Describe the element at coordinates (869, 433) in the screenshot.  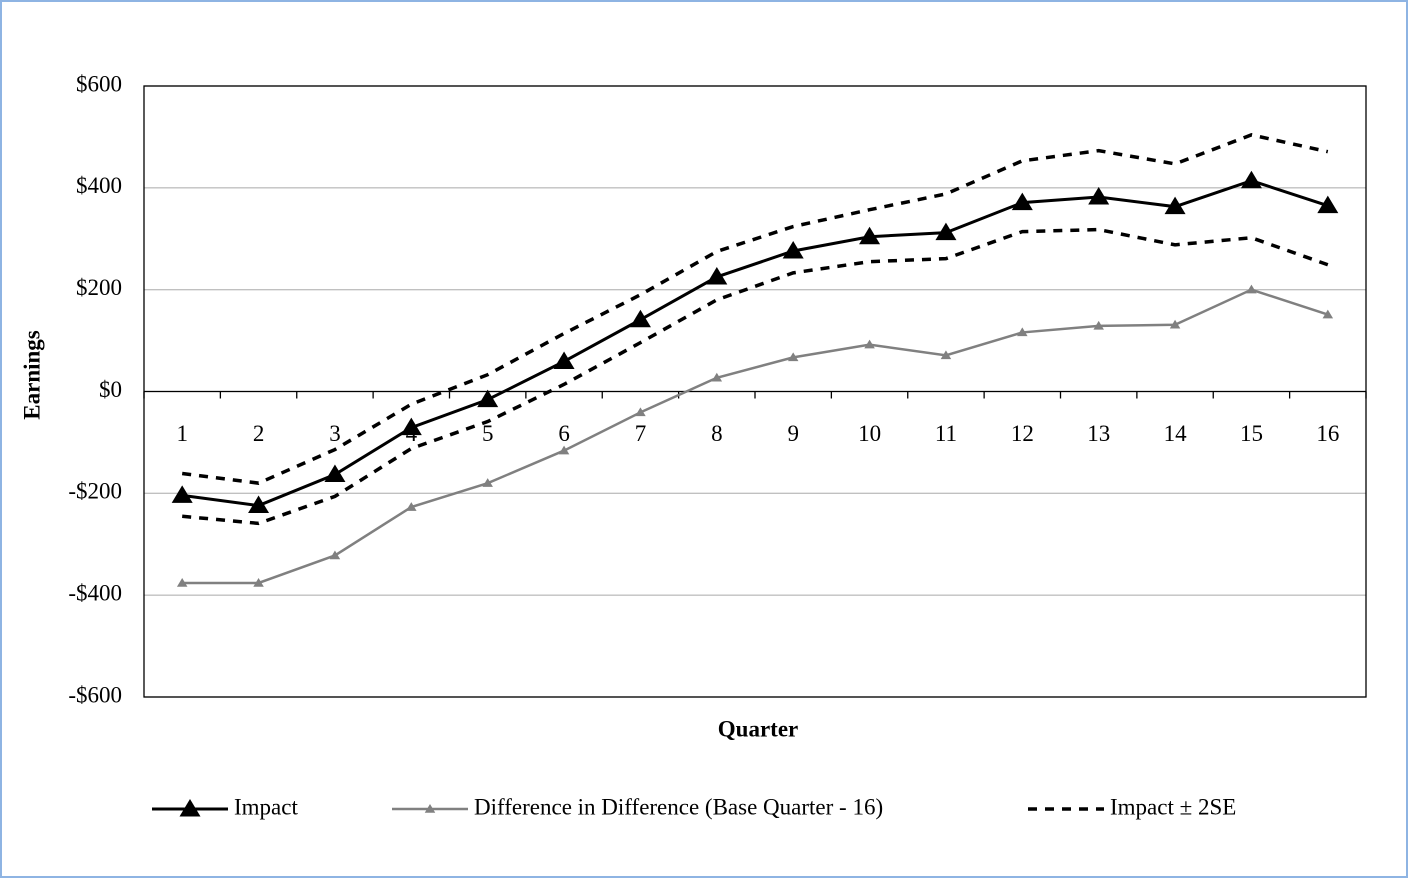
I see `x-tick-label: 10` at that location.